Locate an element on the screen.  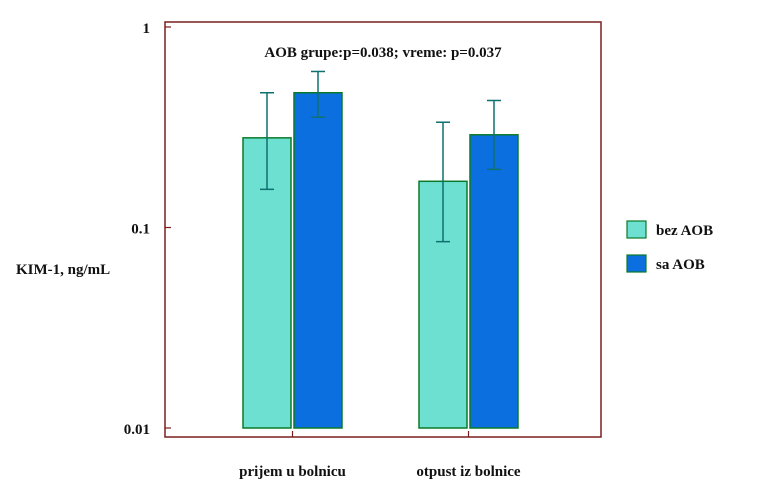
legend: bez AOB sa AOB is located at coordinates (669, 246).